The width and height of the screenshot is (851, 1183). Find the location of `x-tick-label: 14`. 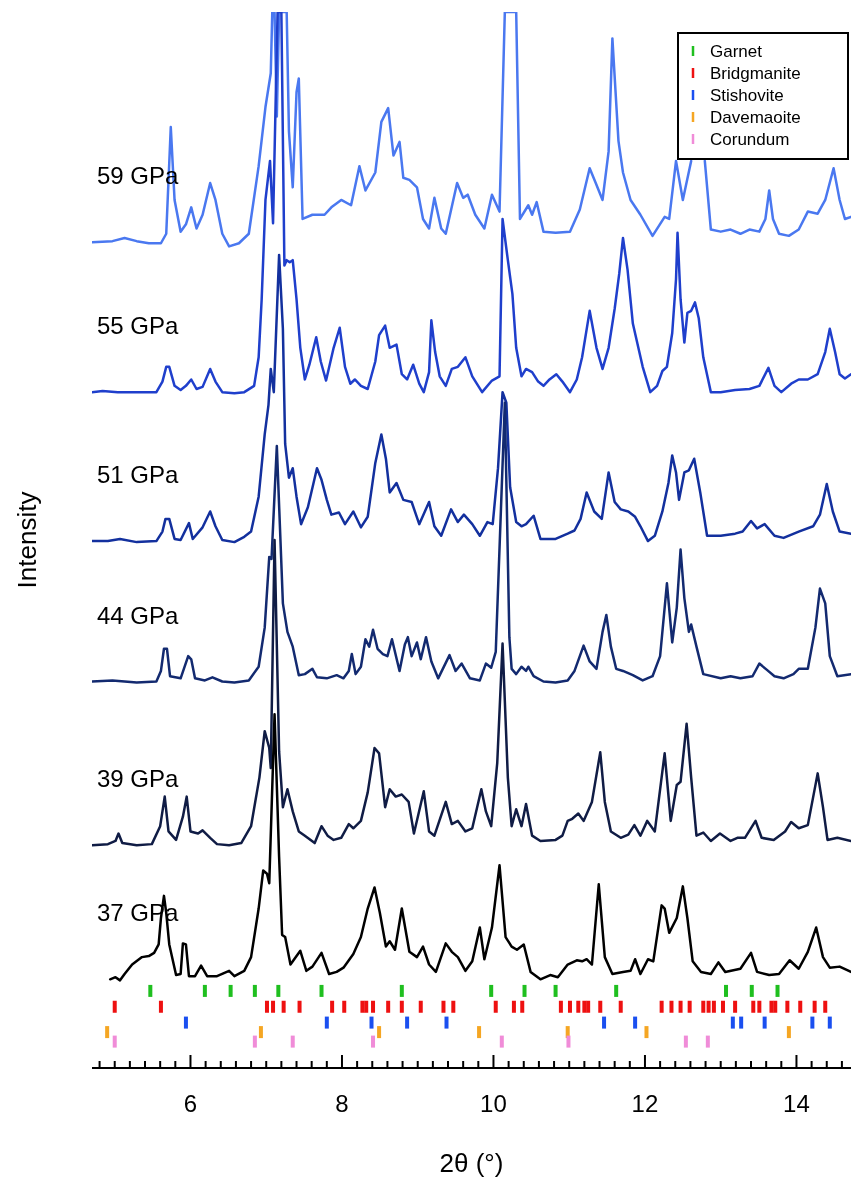

x-tick-label: 14 is located at coordinates (796, 1103).